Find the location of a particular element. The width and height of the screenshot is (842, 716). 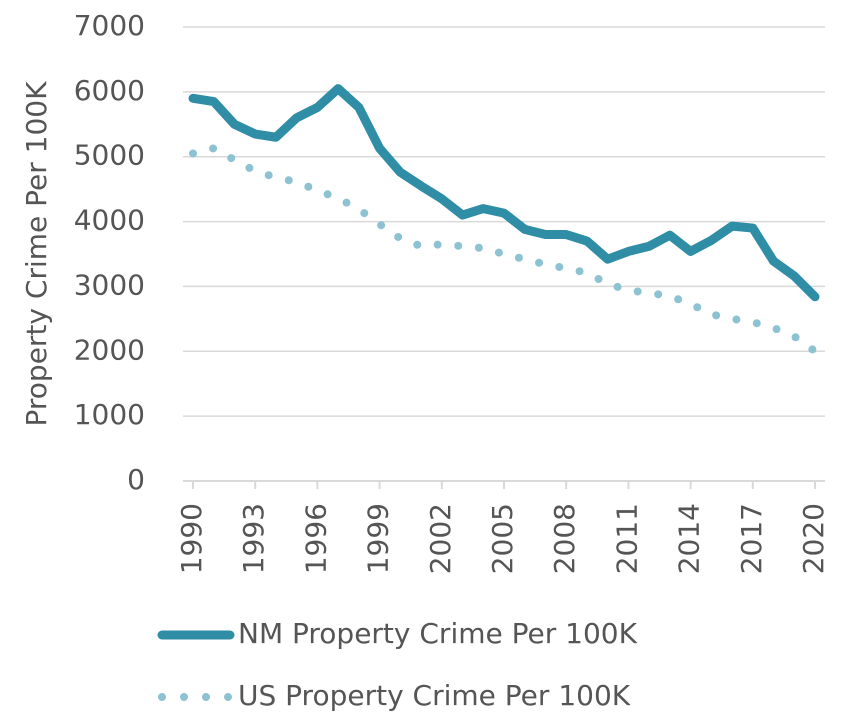

y-tick-label: 0 is located at coordinates (136, 479).